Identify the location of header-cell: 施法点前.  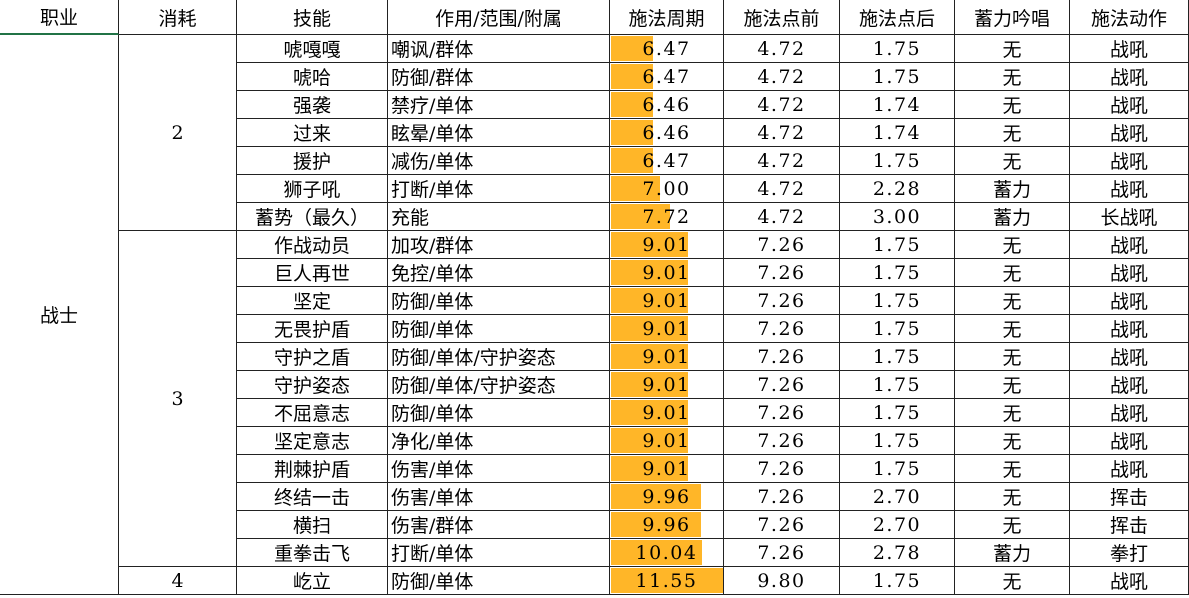
(782, 17).